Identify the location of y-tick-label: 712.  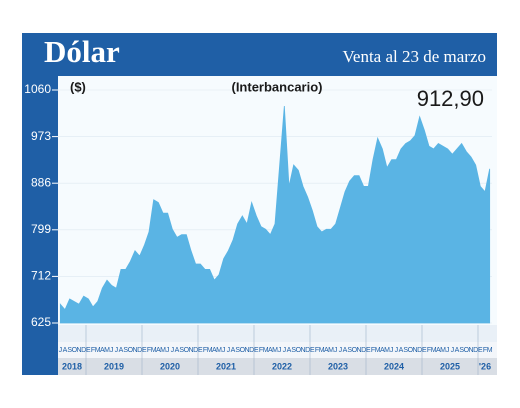
(41, 276).